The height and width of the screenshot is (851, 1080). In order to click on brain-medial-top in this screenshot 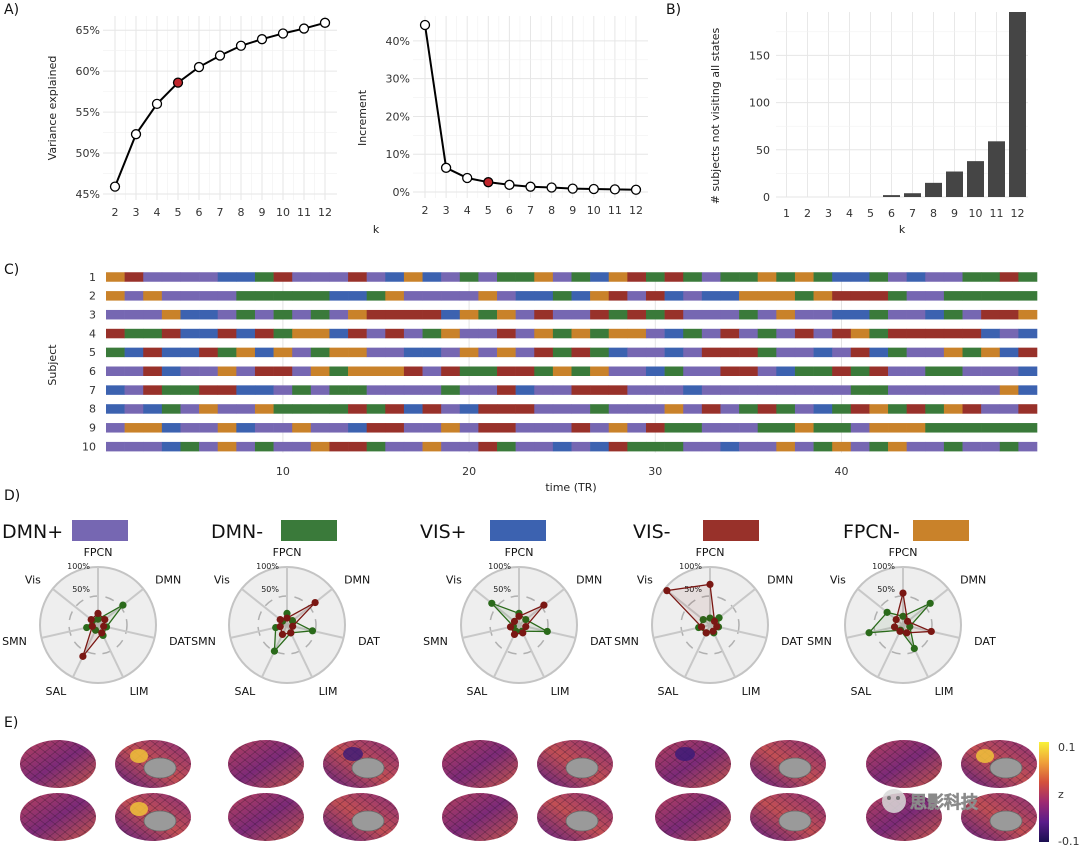, I will do `click(153, 764)`.